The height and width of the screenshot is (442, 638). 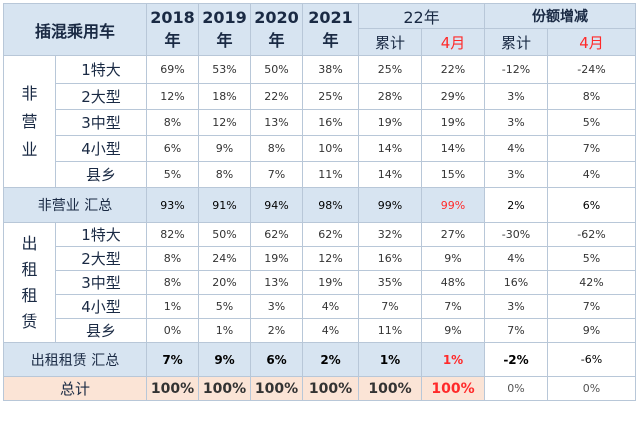 I want to click on subtotal-row-noncommercial: 非营业 汇总 93% 91% 94% 98% 99% 99% 2% 6%, so click(x=319, y=205).